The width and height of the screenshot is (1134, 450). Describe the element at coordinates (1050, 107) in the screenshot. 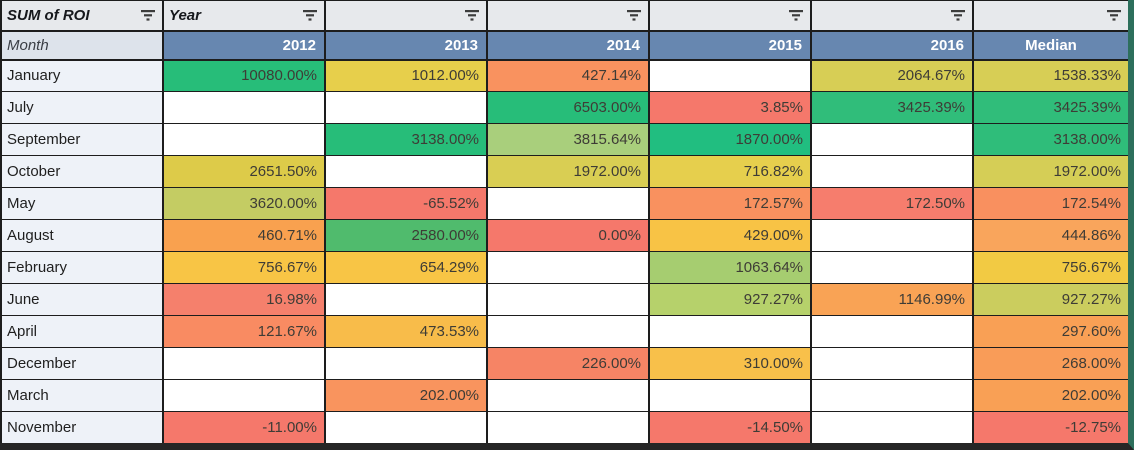

I see `cell-july-median: 3425.39%` at that location.